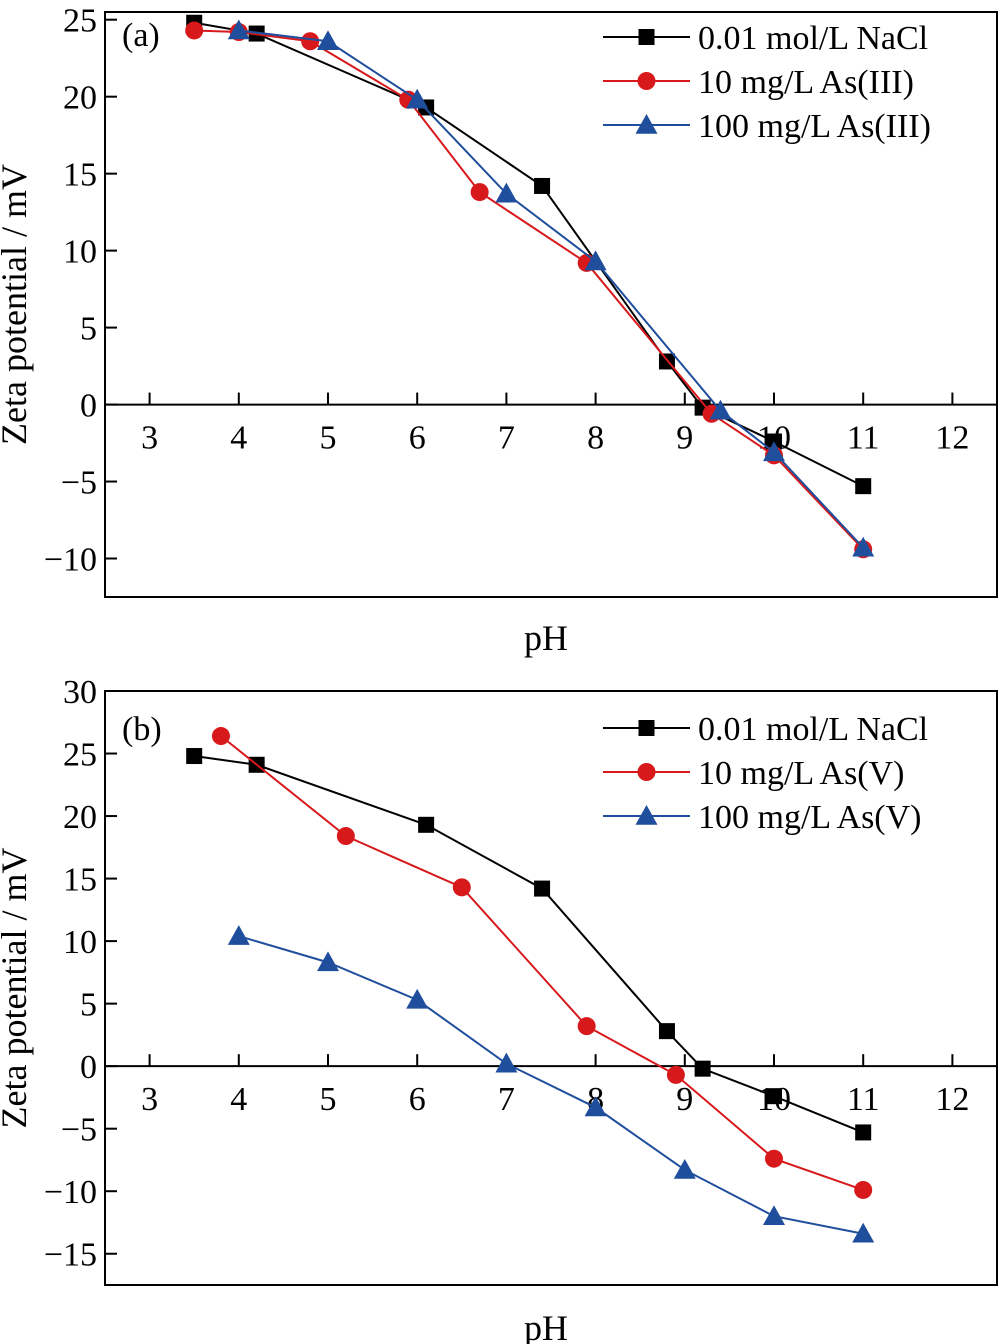 This screenshot has width=1000, height=1344. What do you see at coordinates (801, 773) in the screenshot?
I see `legend-label: 10 mg/L As(V)` at bounding box center [801, 773].